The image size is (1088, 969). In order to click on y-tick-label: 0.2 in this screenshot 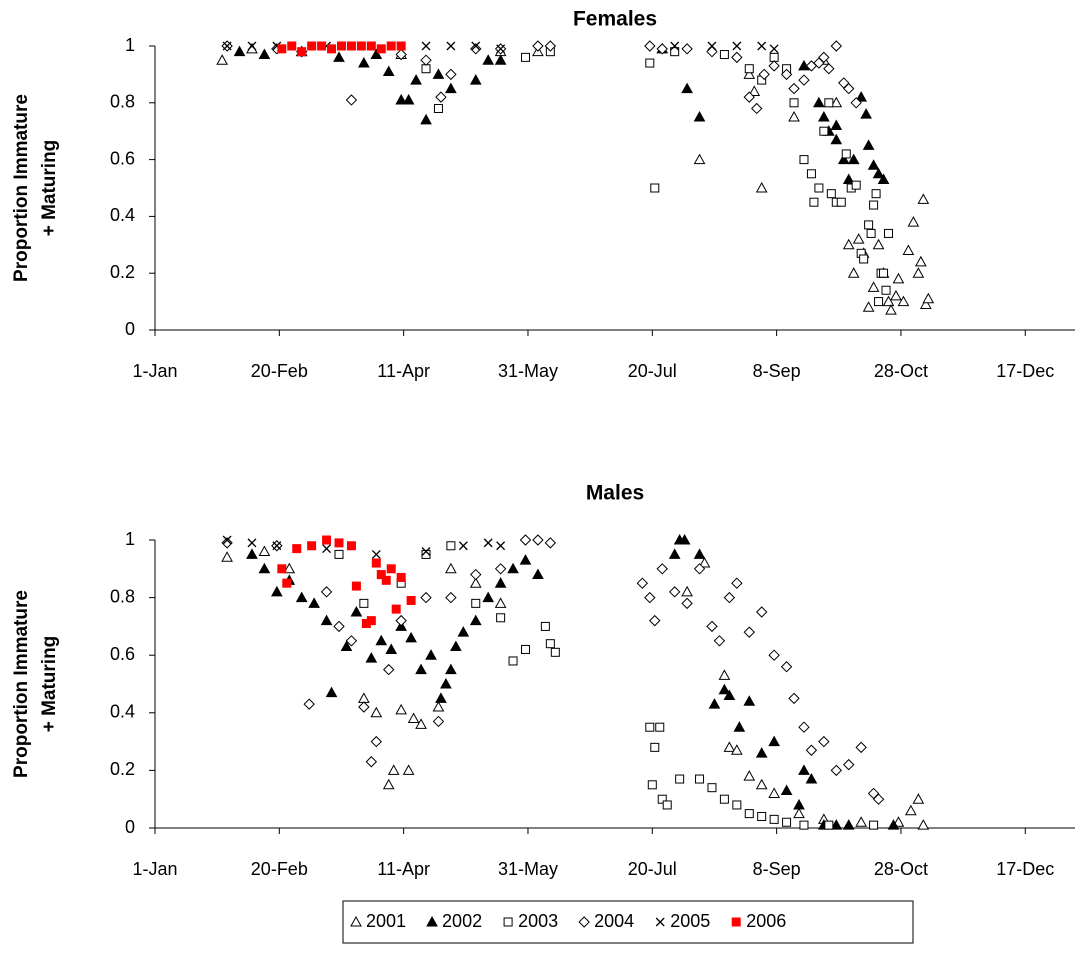, I will do `click(122, 272)`.